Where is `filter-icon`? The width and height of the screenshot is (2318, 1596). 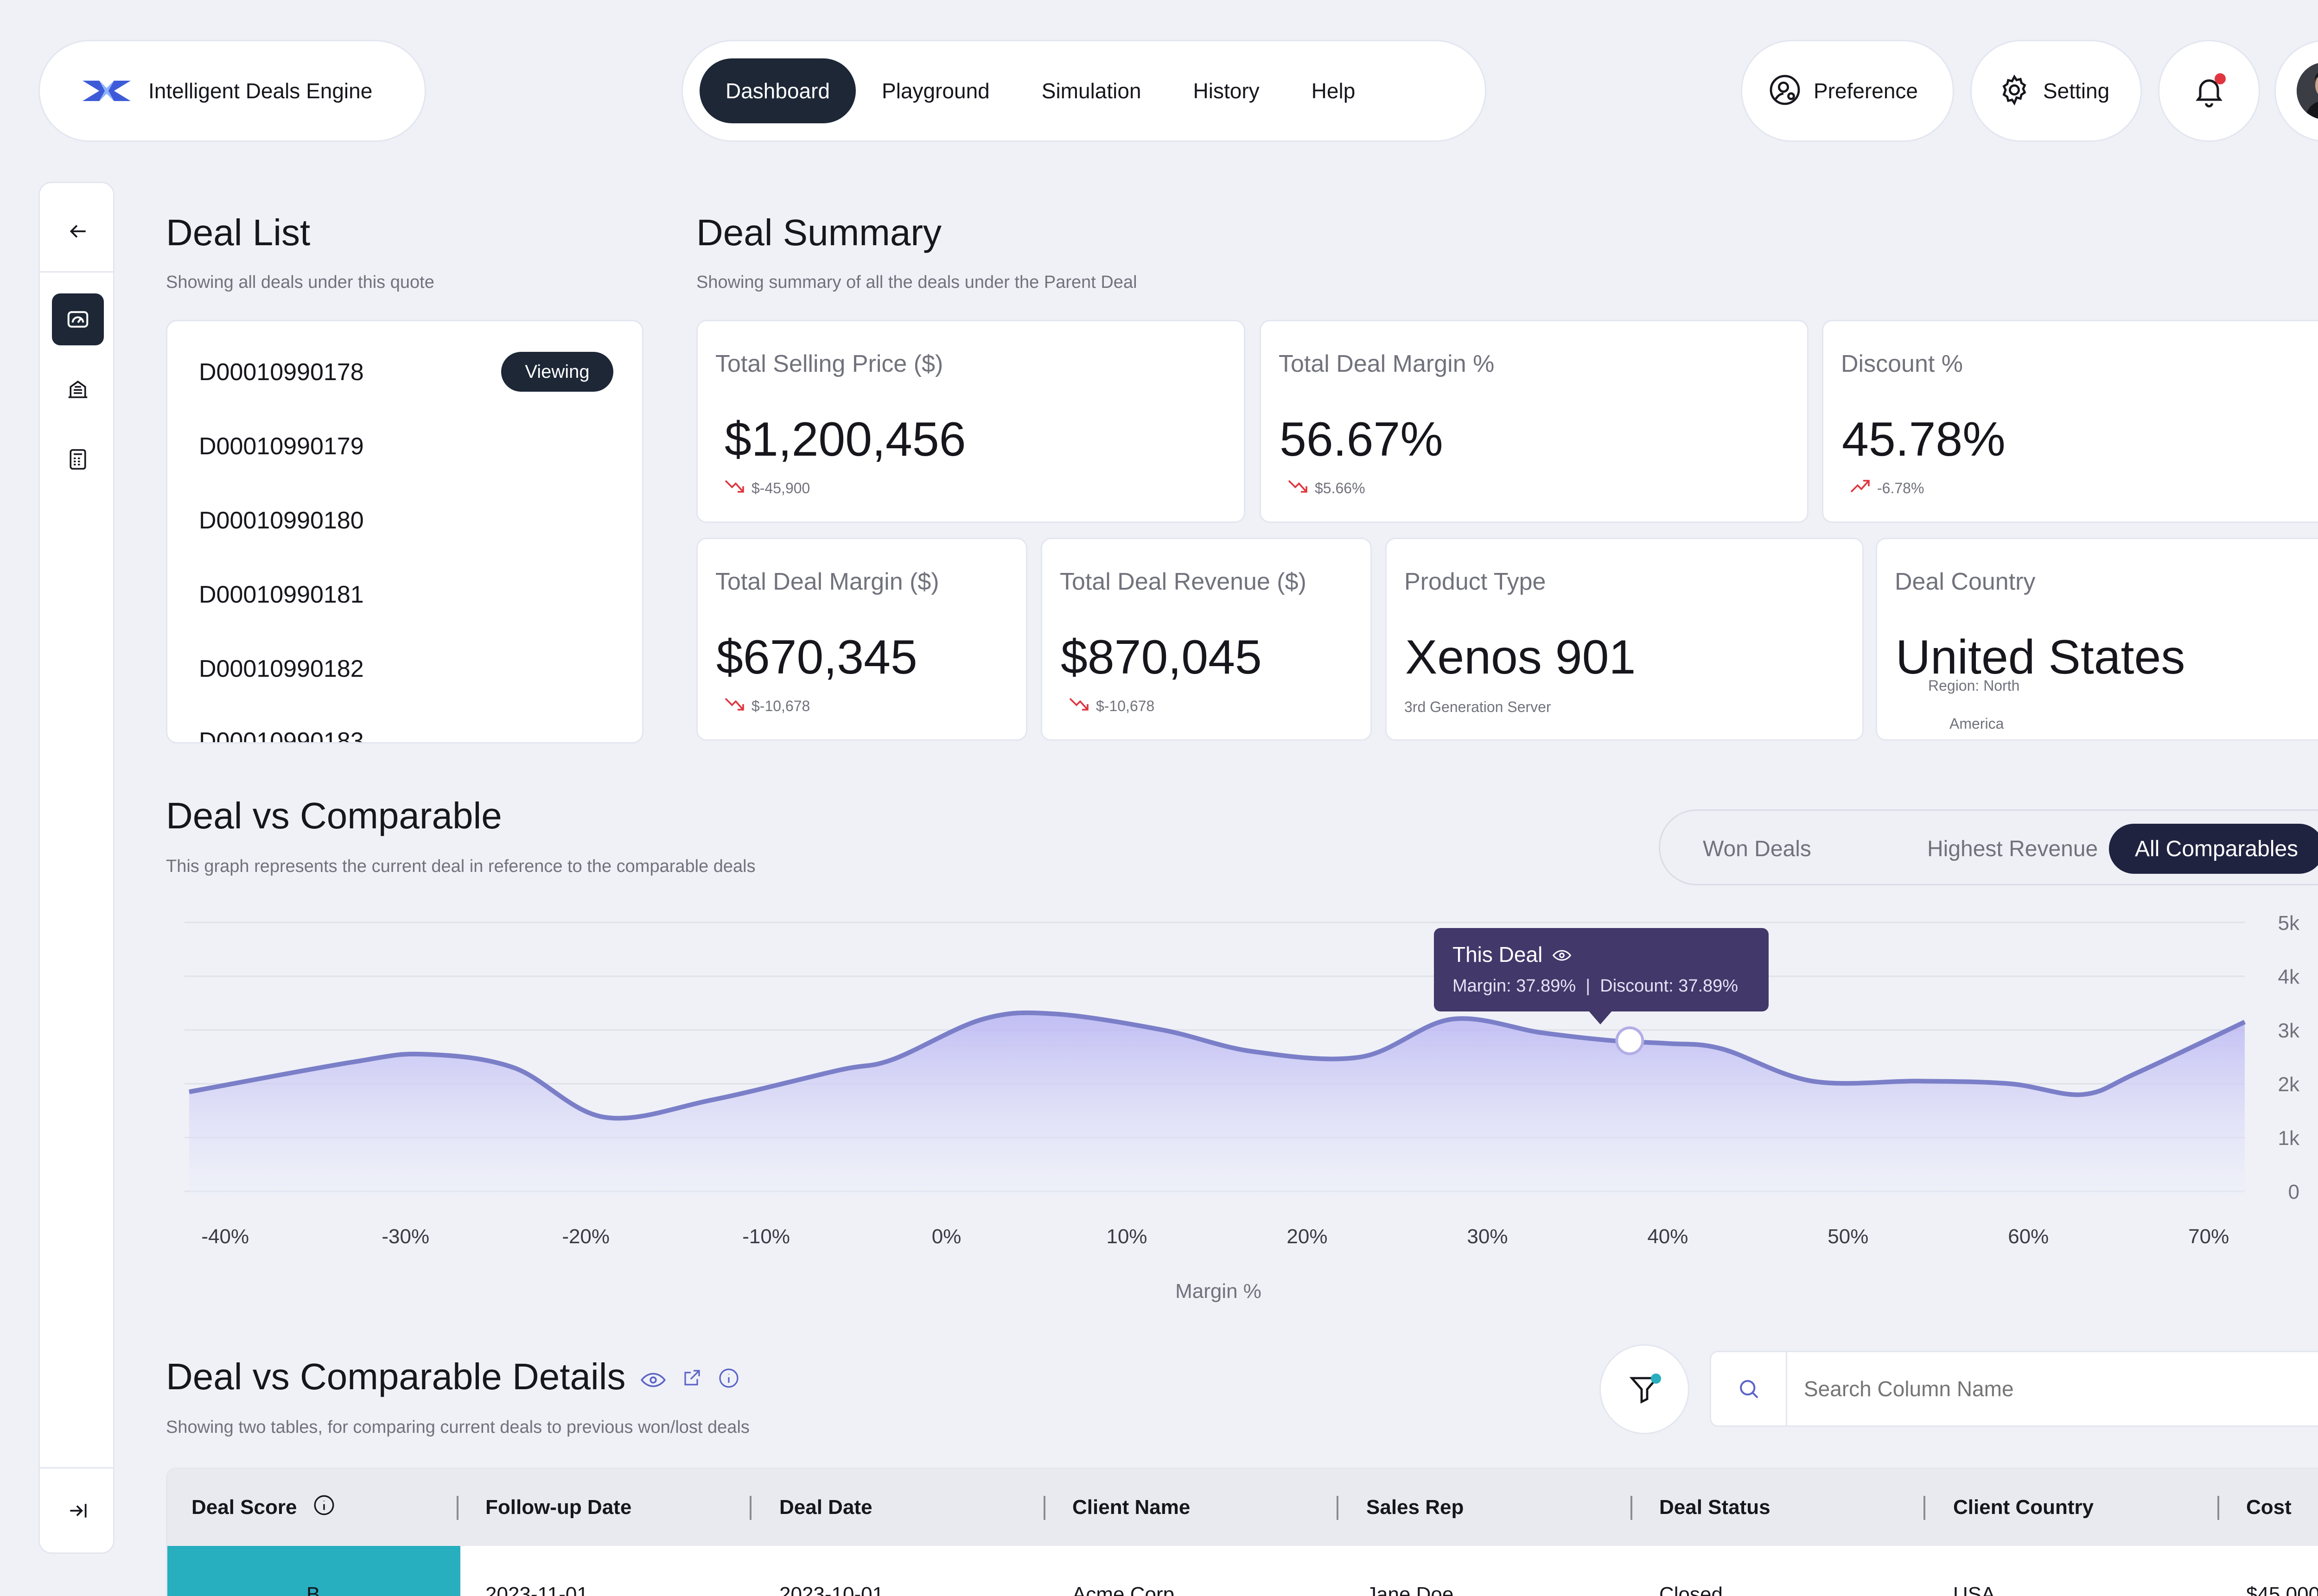
filter-icon is located at coordinates (1644, 1389).